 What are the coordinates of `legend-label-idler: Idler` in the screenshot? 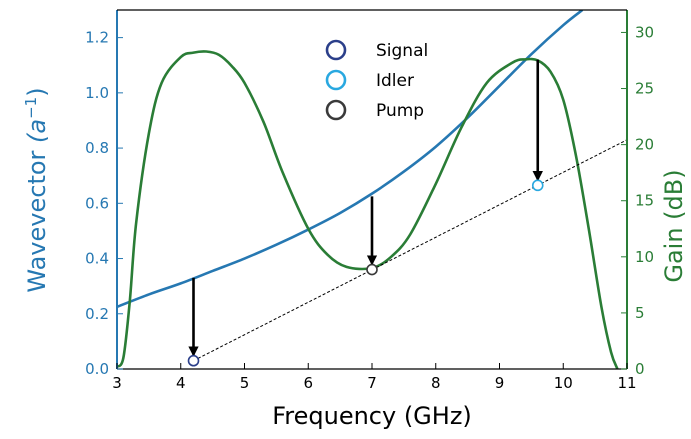 It's located at (395, 81).